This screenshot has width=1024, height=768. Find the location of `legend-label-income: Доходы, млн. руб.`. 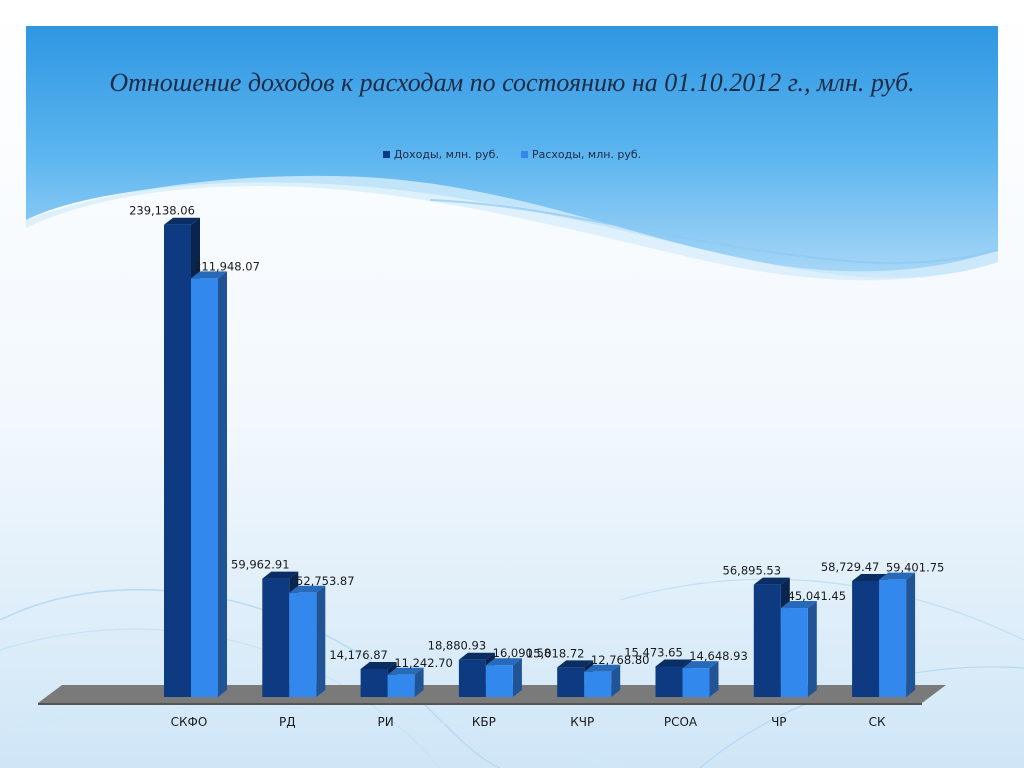

legend-label-income: Доходы, млн. руб. is located at coordinates (446, 154).